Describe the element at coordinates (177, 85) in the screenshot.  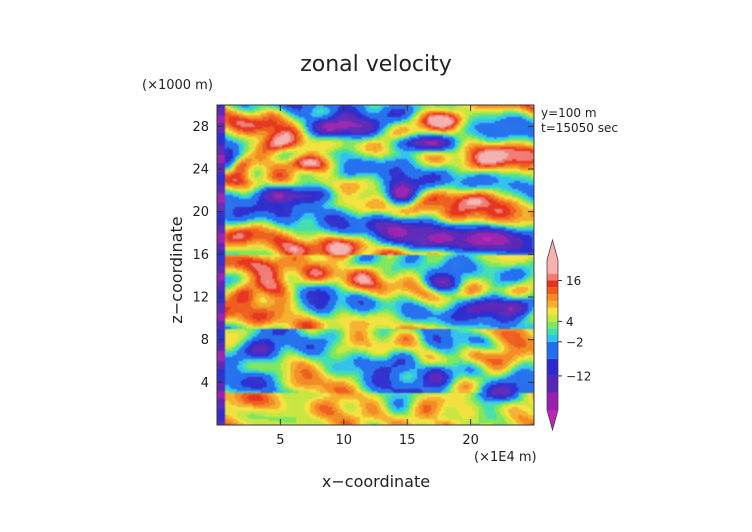
I see `y-unit-note: (×1000 m)` at that location.